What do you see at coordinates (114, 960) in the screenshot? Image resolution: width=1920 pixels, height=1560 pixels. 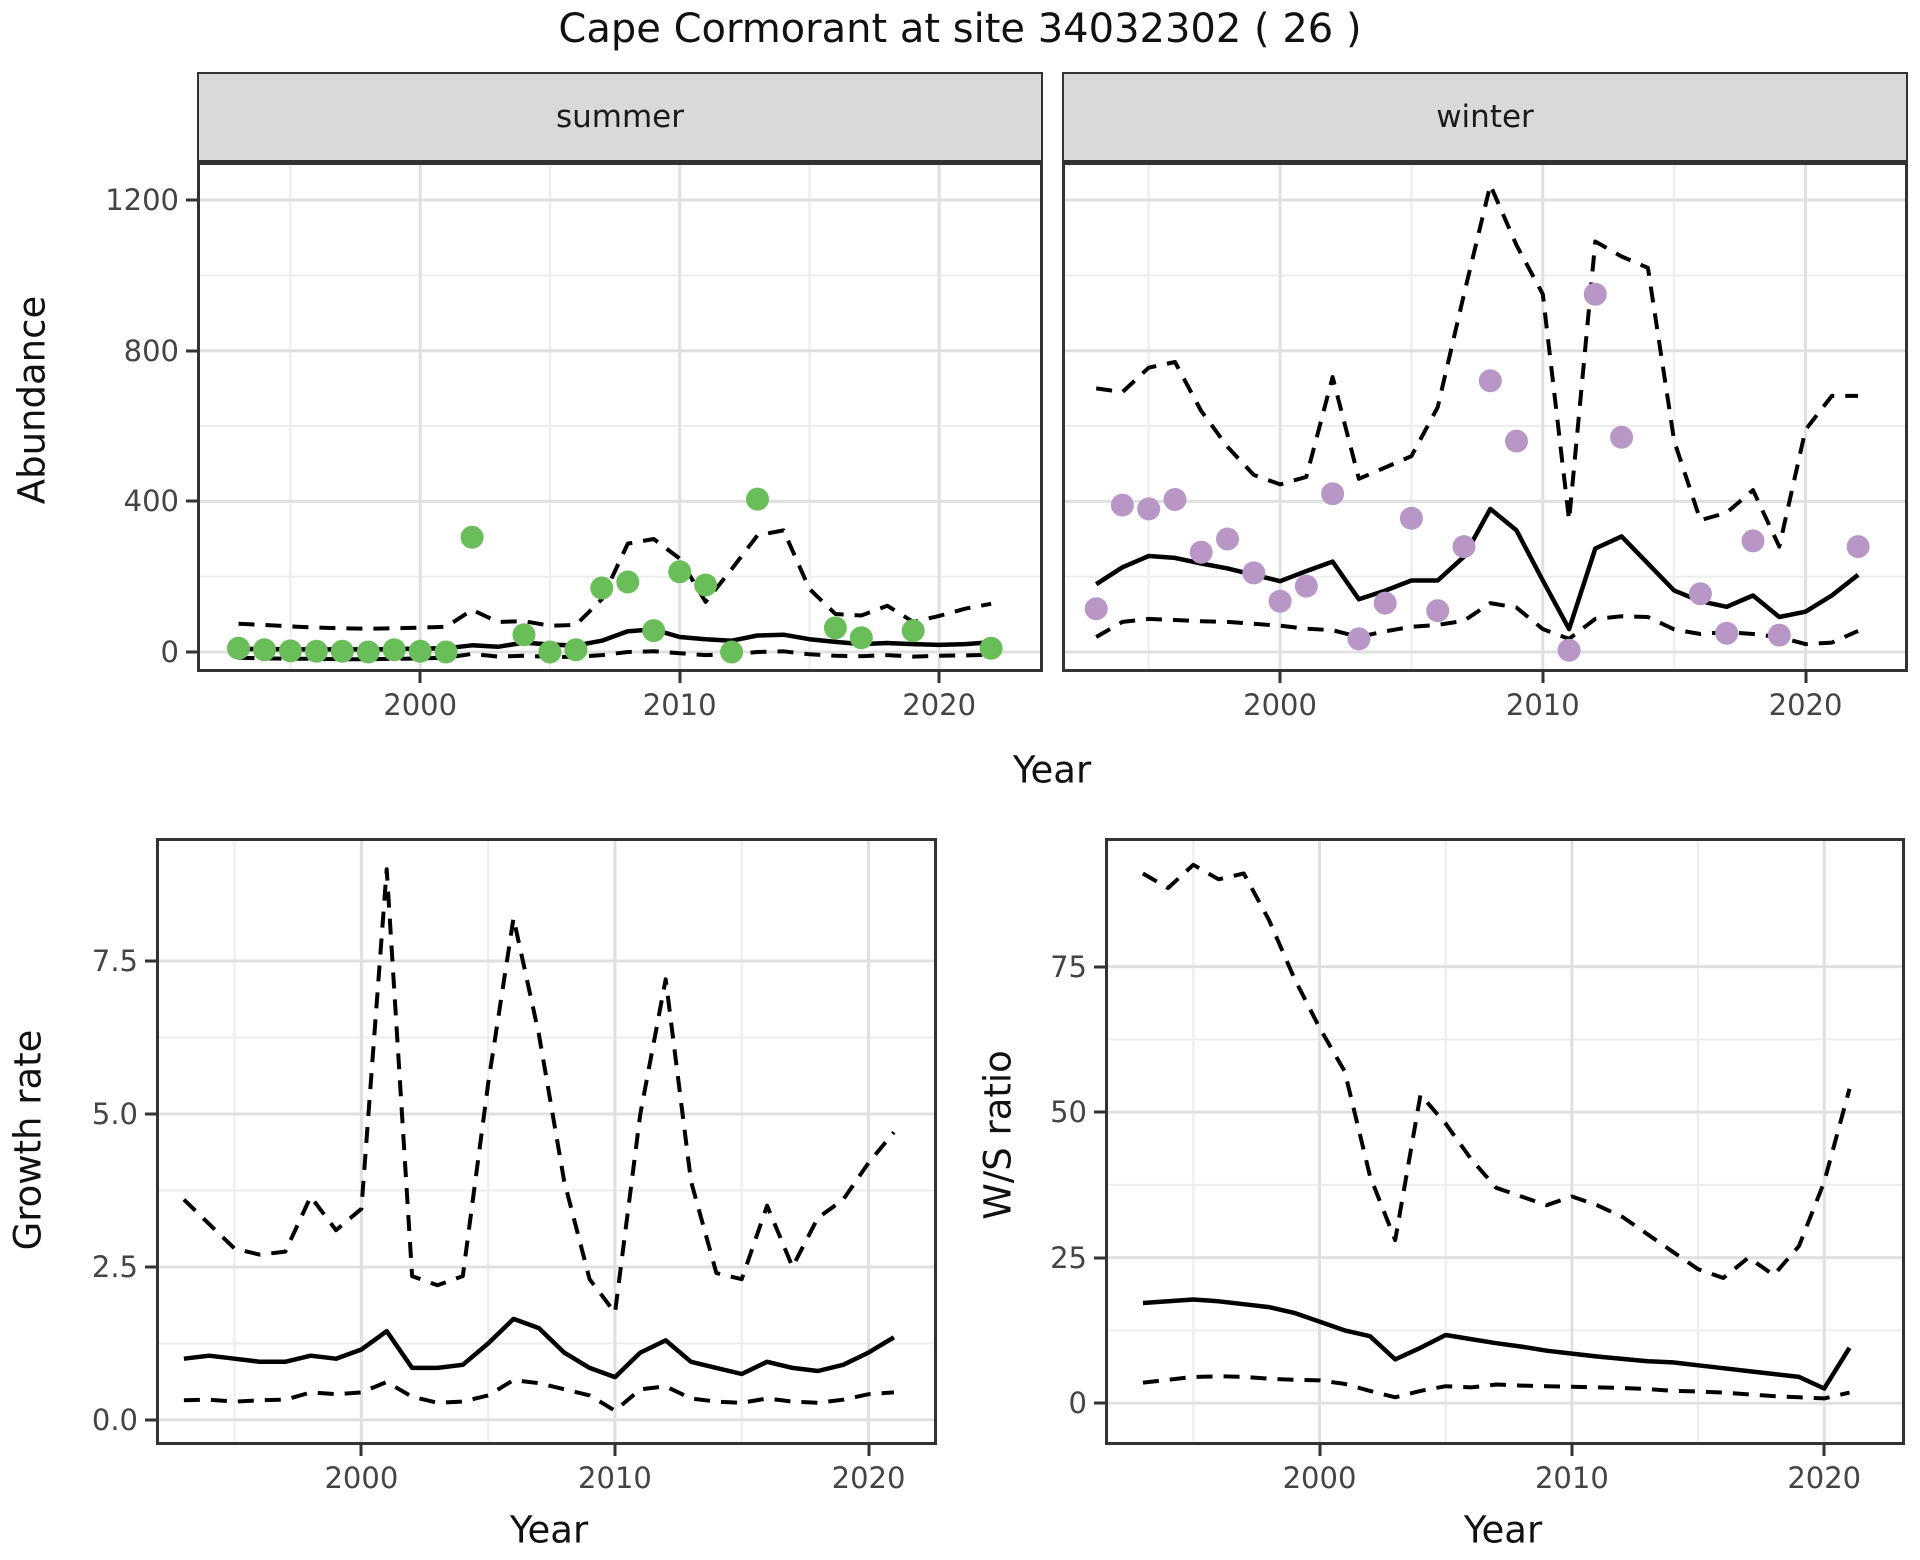 I see `y-tick-label: 7.5` at bounding box center [114, 960].